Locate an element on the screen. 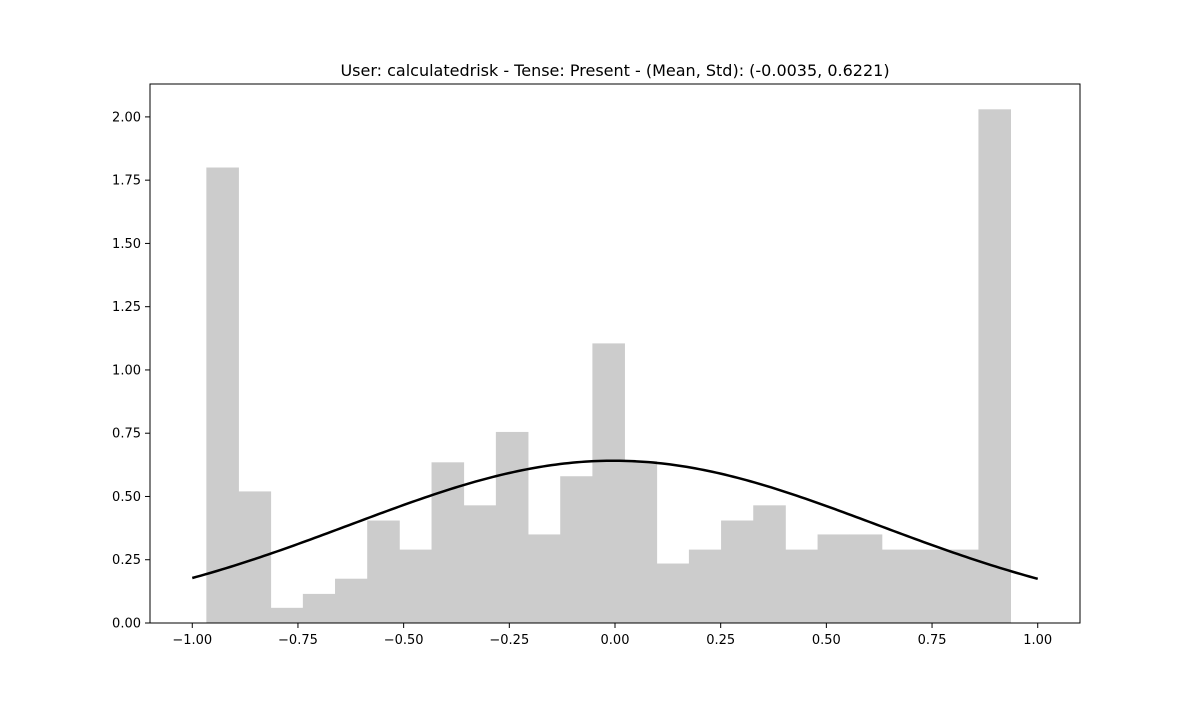  y-tick-label: 0.25 is located at coordinates (126, 560).